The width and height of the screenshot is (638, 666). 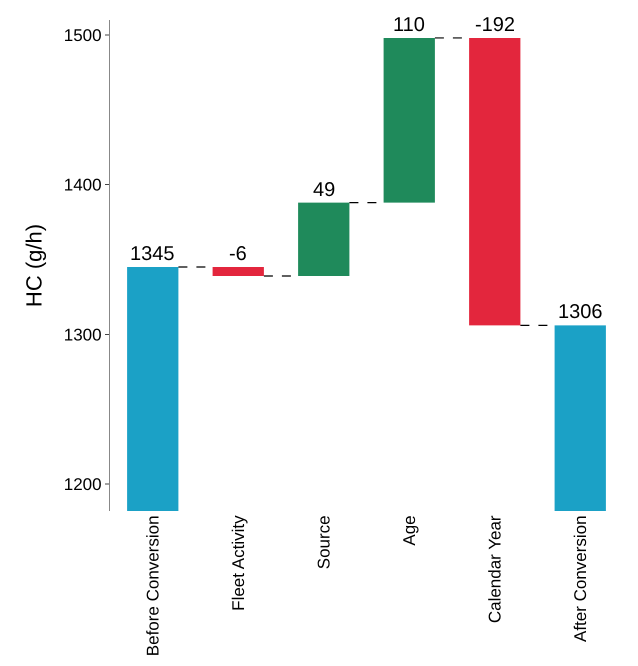 What do you see at coordinates (324, 190) in the screenshot?
I see `data-label: 49` at bounding box center [324, 190].